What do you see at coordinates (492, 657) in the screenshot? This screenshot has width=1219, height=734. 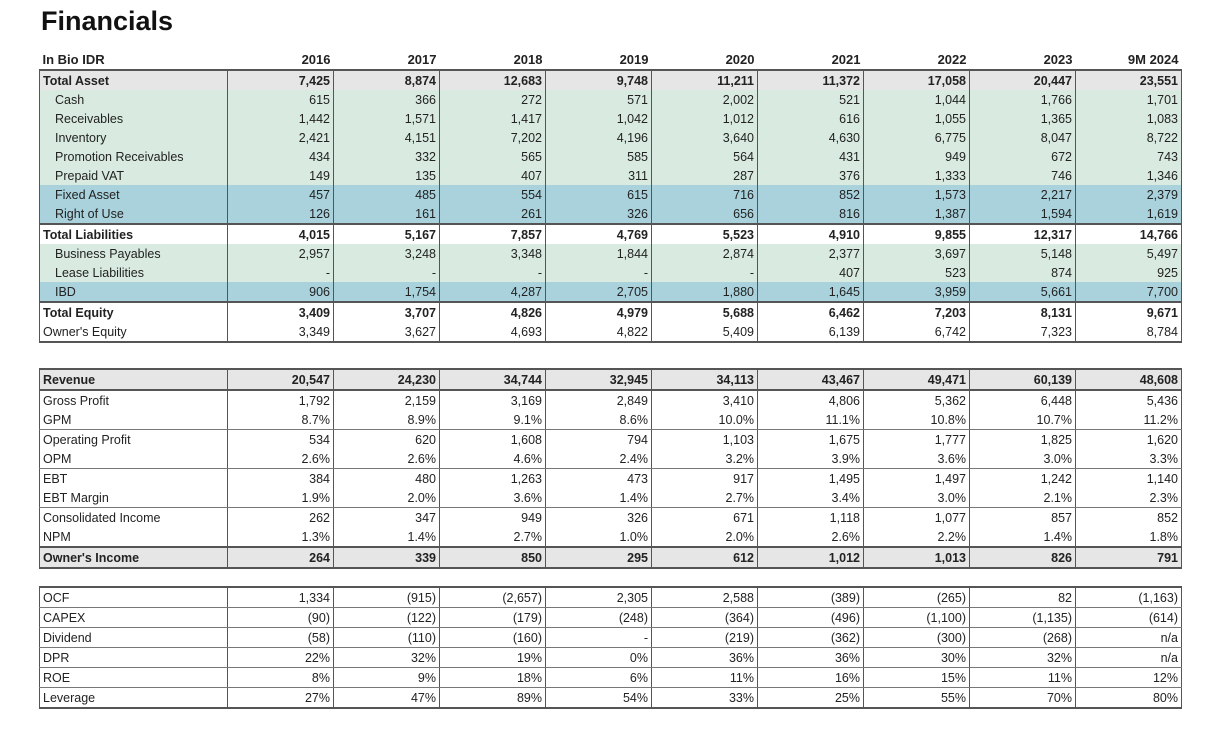 I see `value-cell: 19%` at bounding box center [492, 657].